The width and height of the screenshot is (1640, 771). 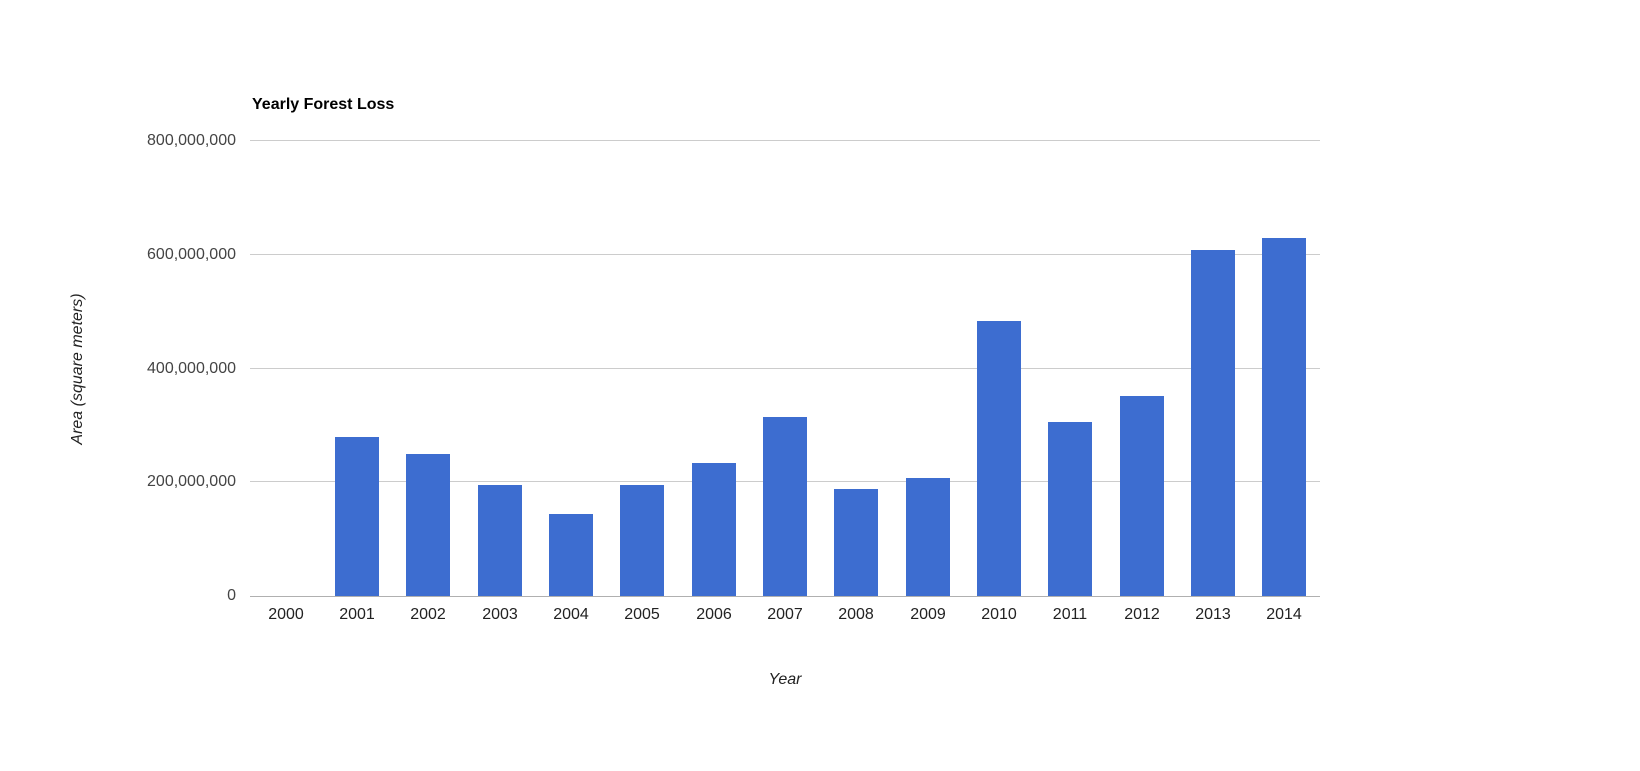 I want to click on x-tick-label: 2002, so click(x=428, y=614).